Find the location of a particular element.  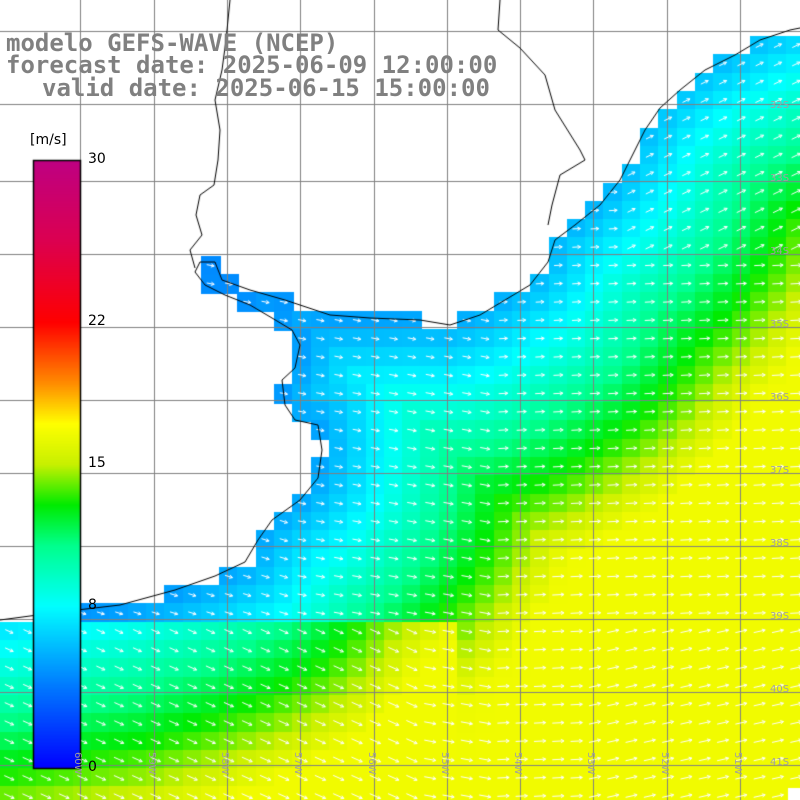

latitude-label: 37S is located at coordinates (780, 470).